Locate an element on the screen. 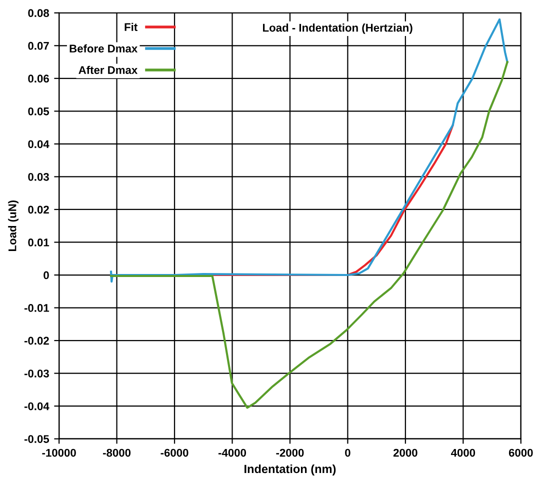 The width and height of the screenshot is (537, 477). y-tick-label: 0.01 is located at coordinates (39, 242).